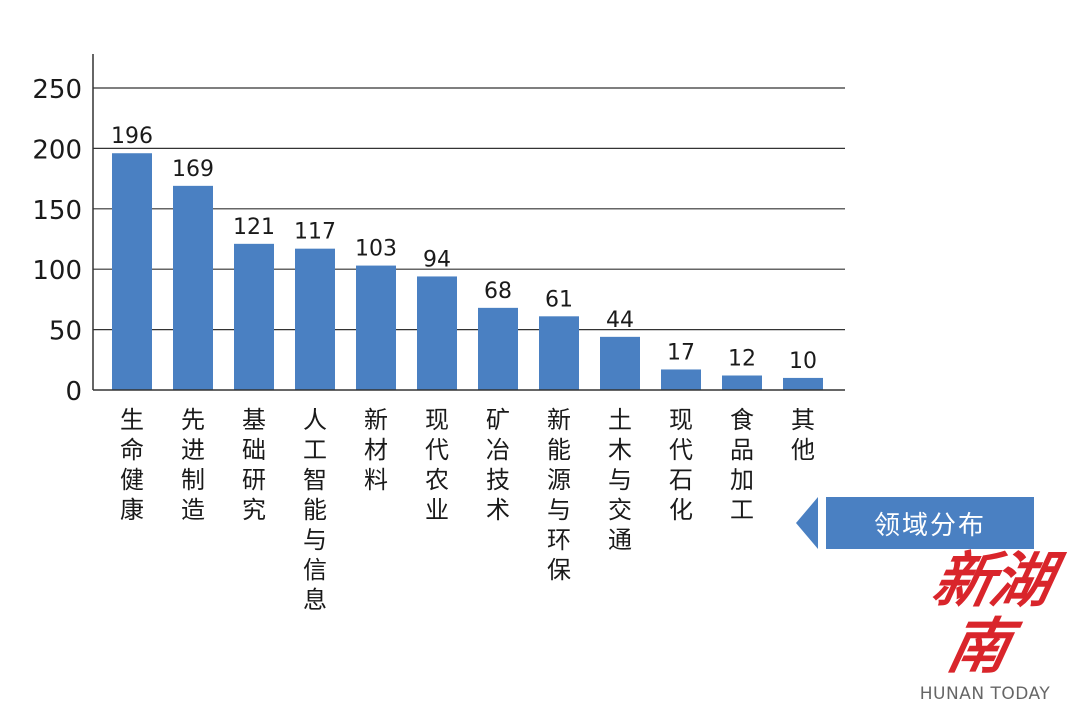 This screenshot has width=1080, height=704. Describe the element at coordinates (620, 320) in the screenshot. I see `data-label: 44` at that location.